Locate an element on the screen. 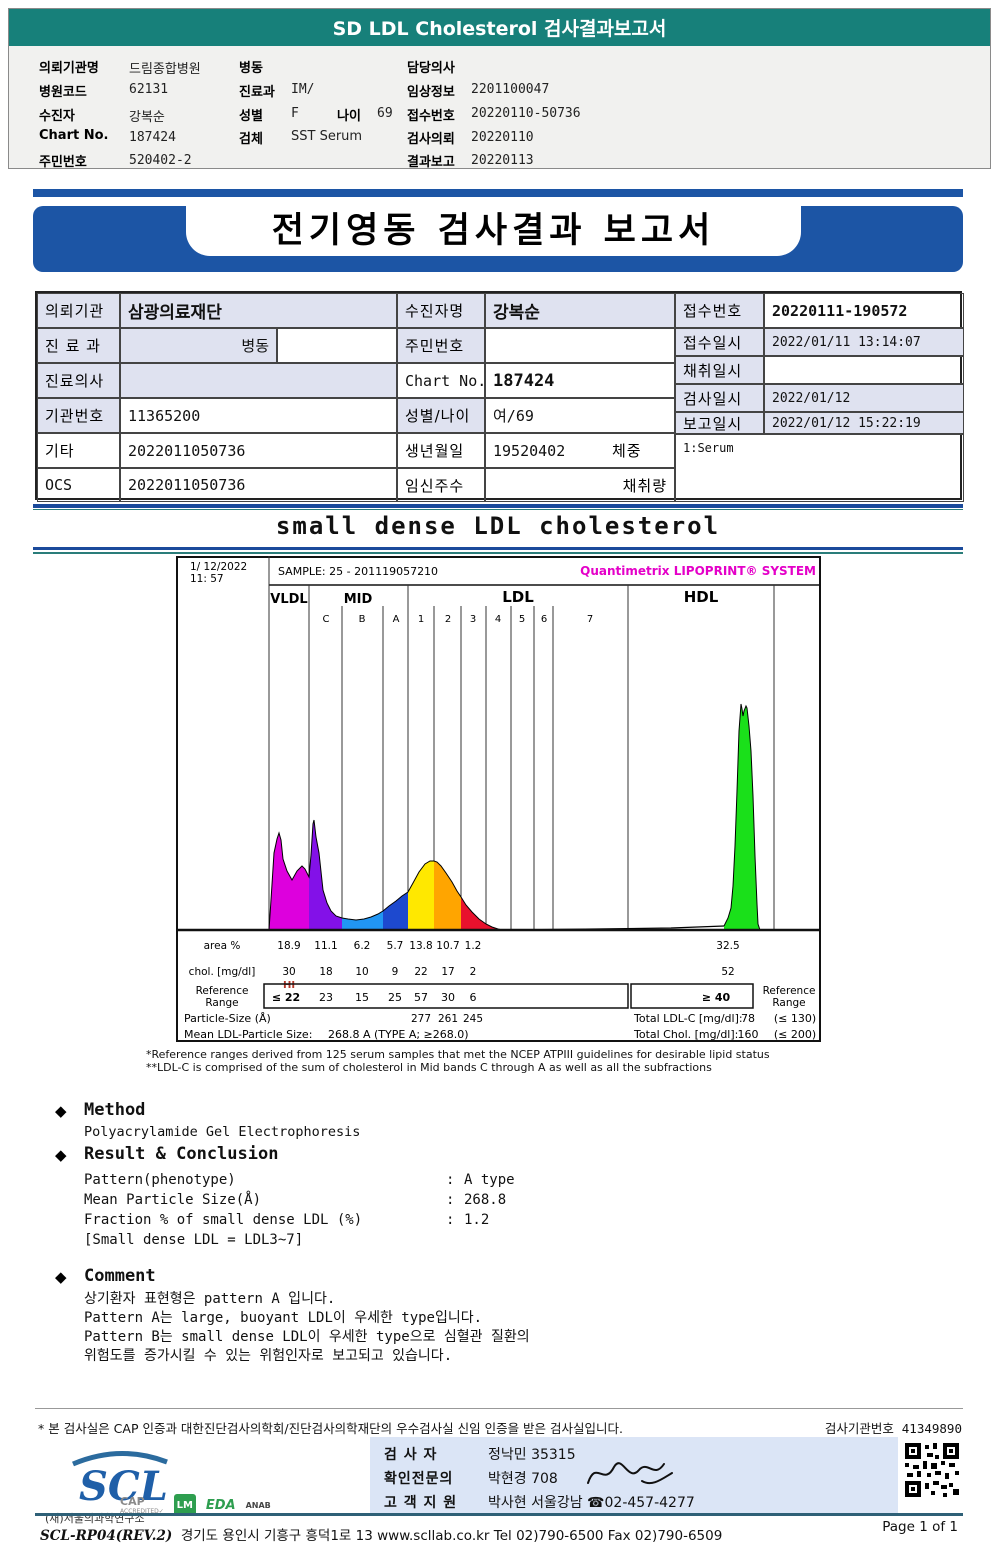 The image size is (998, 1564). subband-label: B is located at coordinates (362, 619).